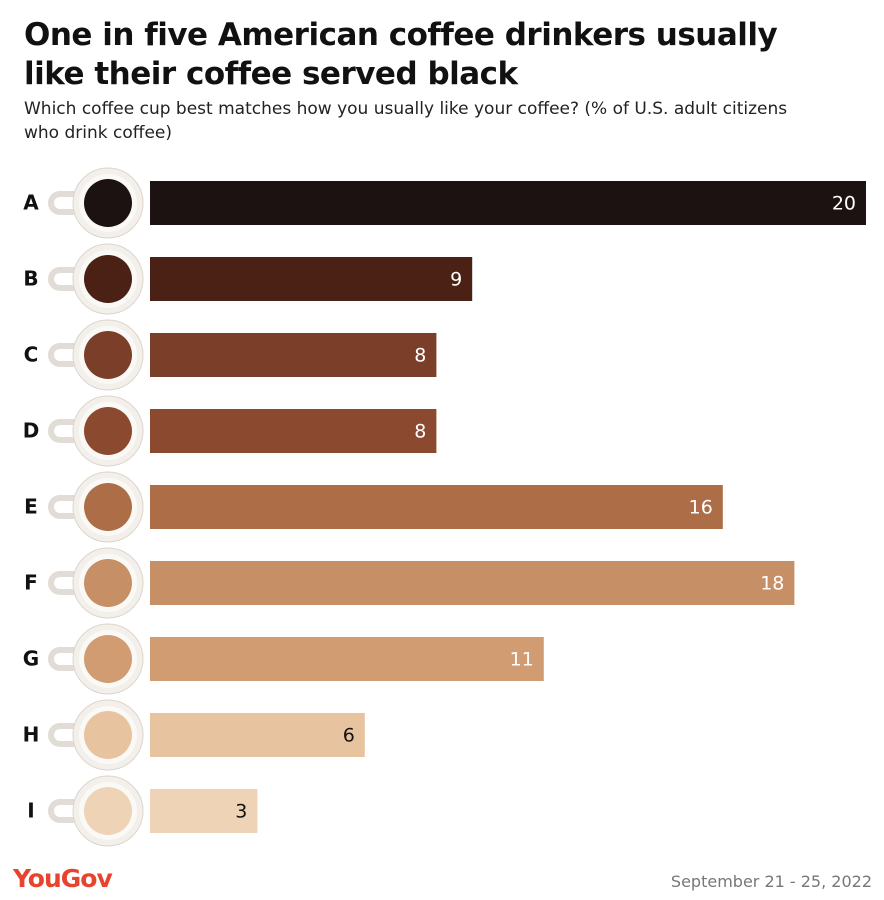  Describe the element at coordinates (31, 431) in the screenshot. I see `category-label: D` at that location.